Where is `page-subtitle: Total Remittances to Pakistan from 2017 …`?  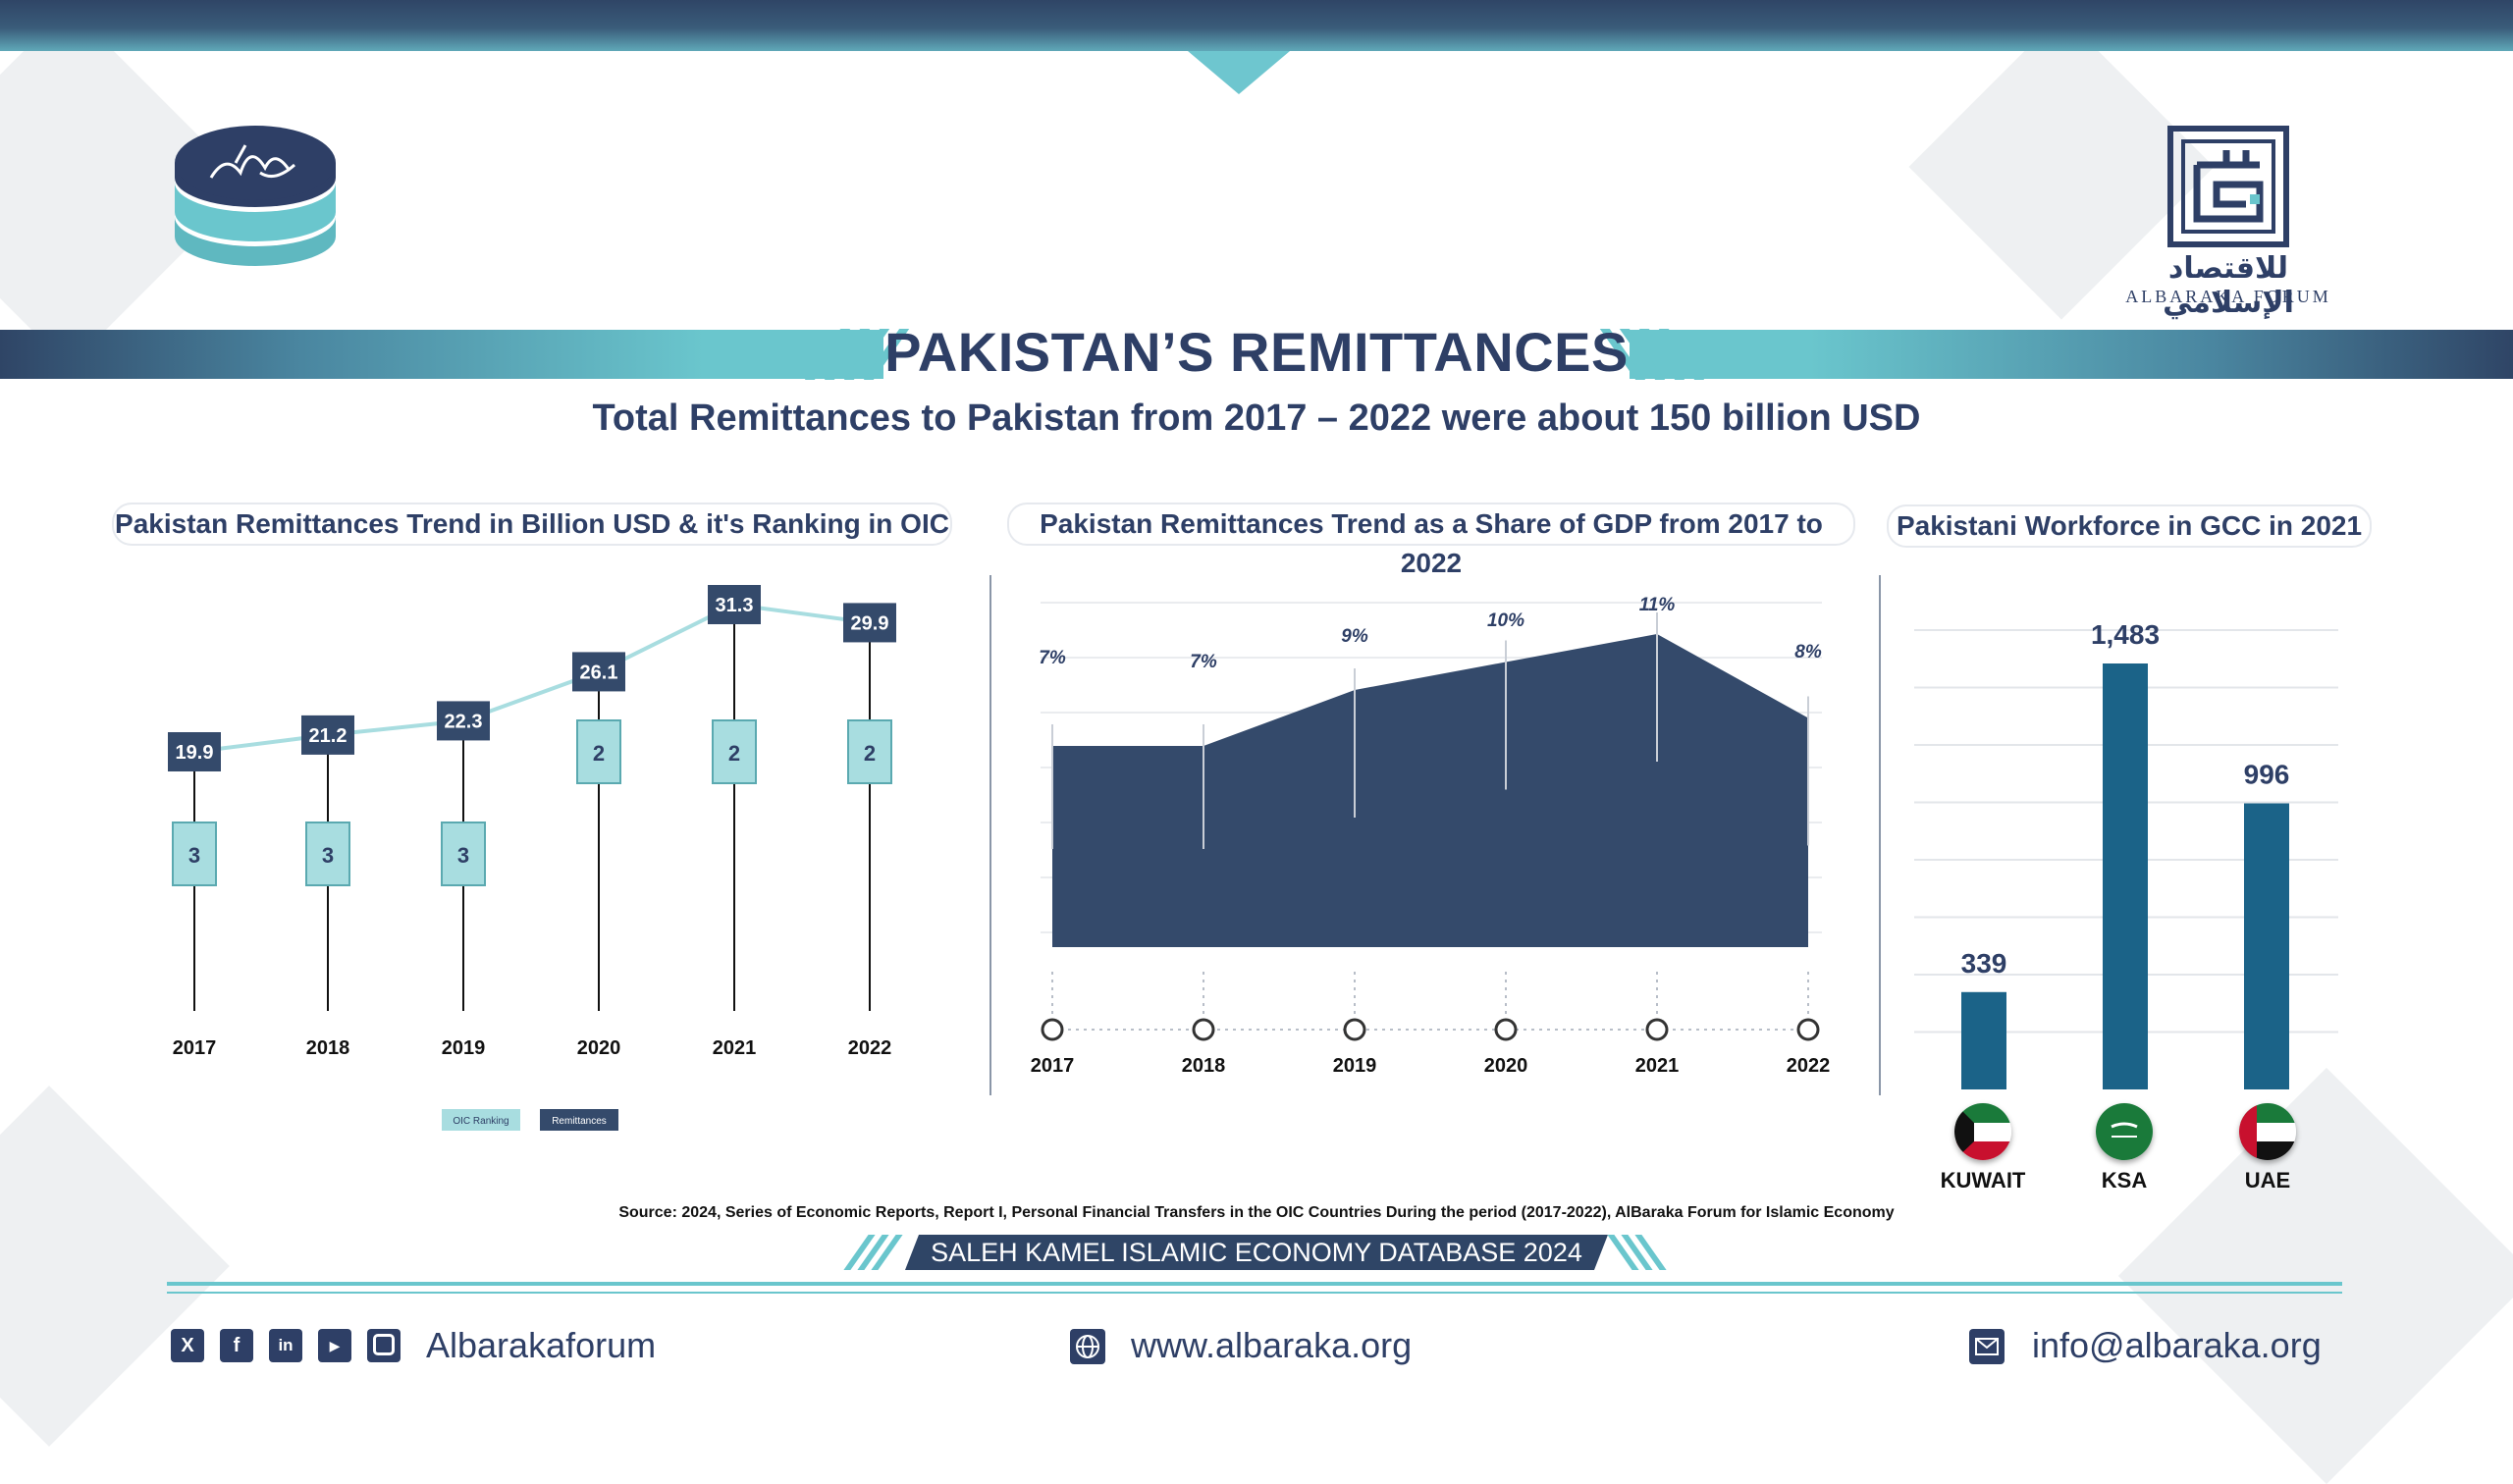 page-subtitle: Total Remittances to Pakistan from 2017 … is located at coordinates (1256, 419).